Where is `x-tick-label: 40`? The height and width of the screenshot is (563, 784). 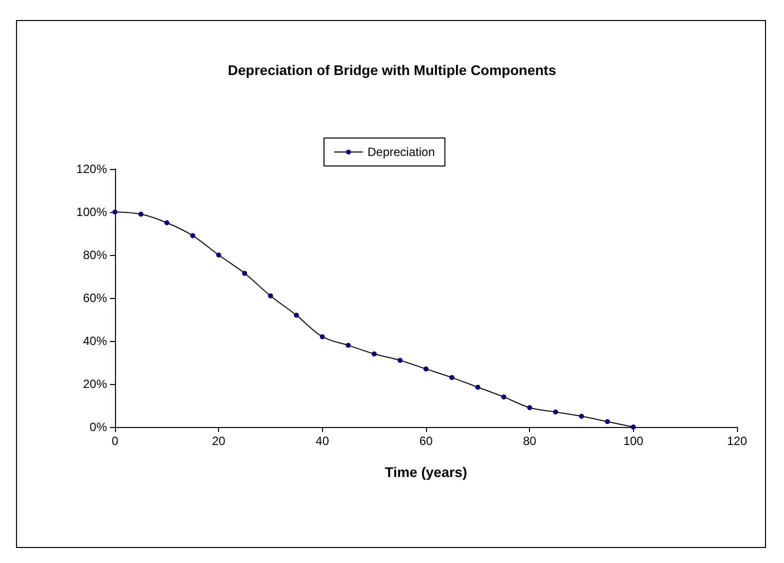
x-tick-label: 40 is located at coordinates (323, 441).